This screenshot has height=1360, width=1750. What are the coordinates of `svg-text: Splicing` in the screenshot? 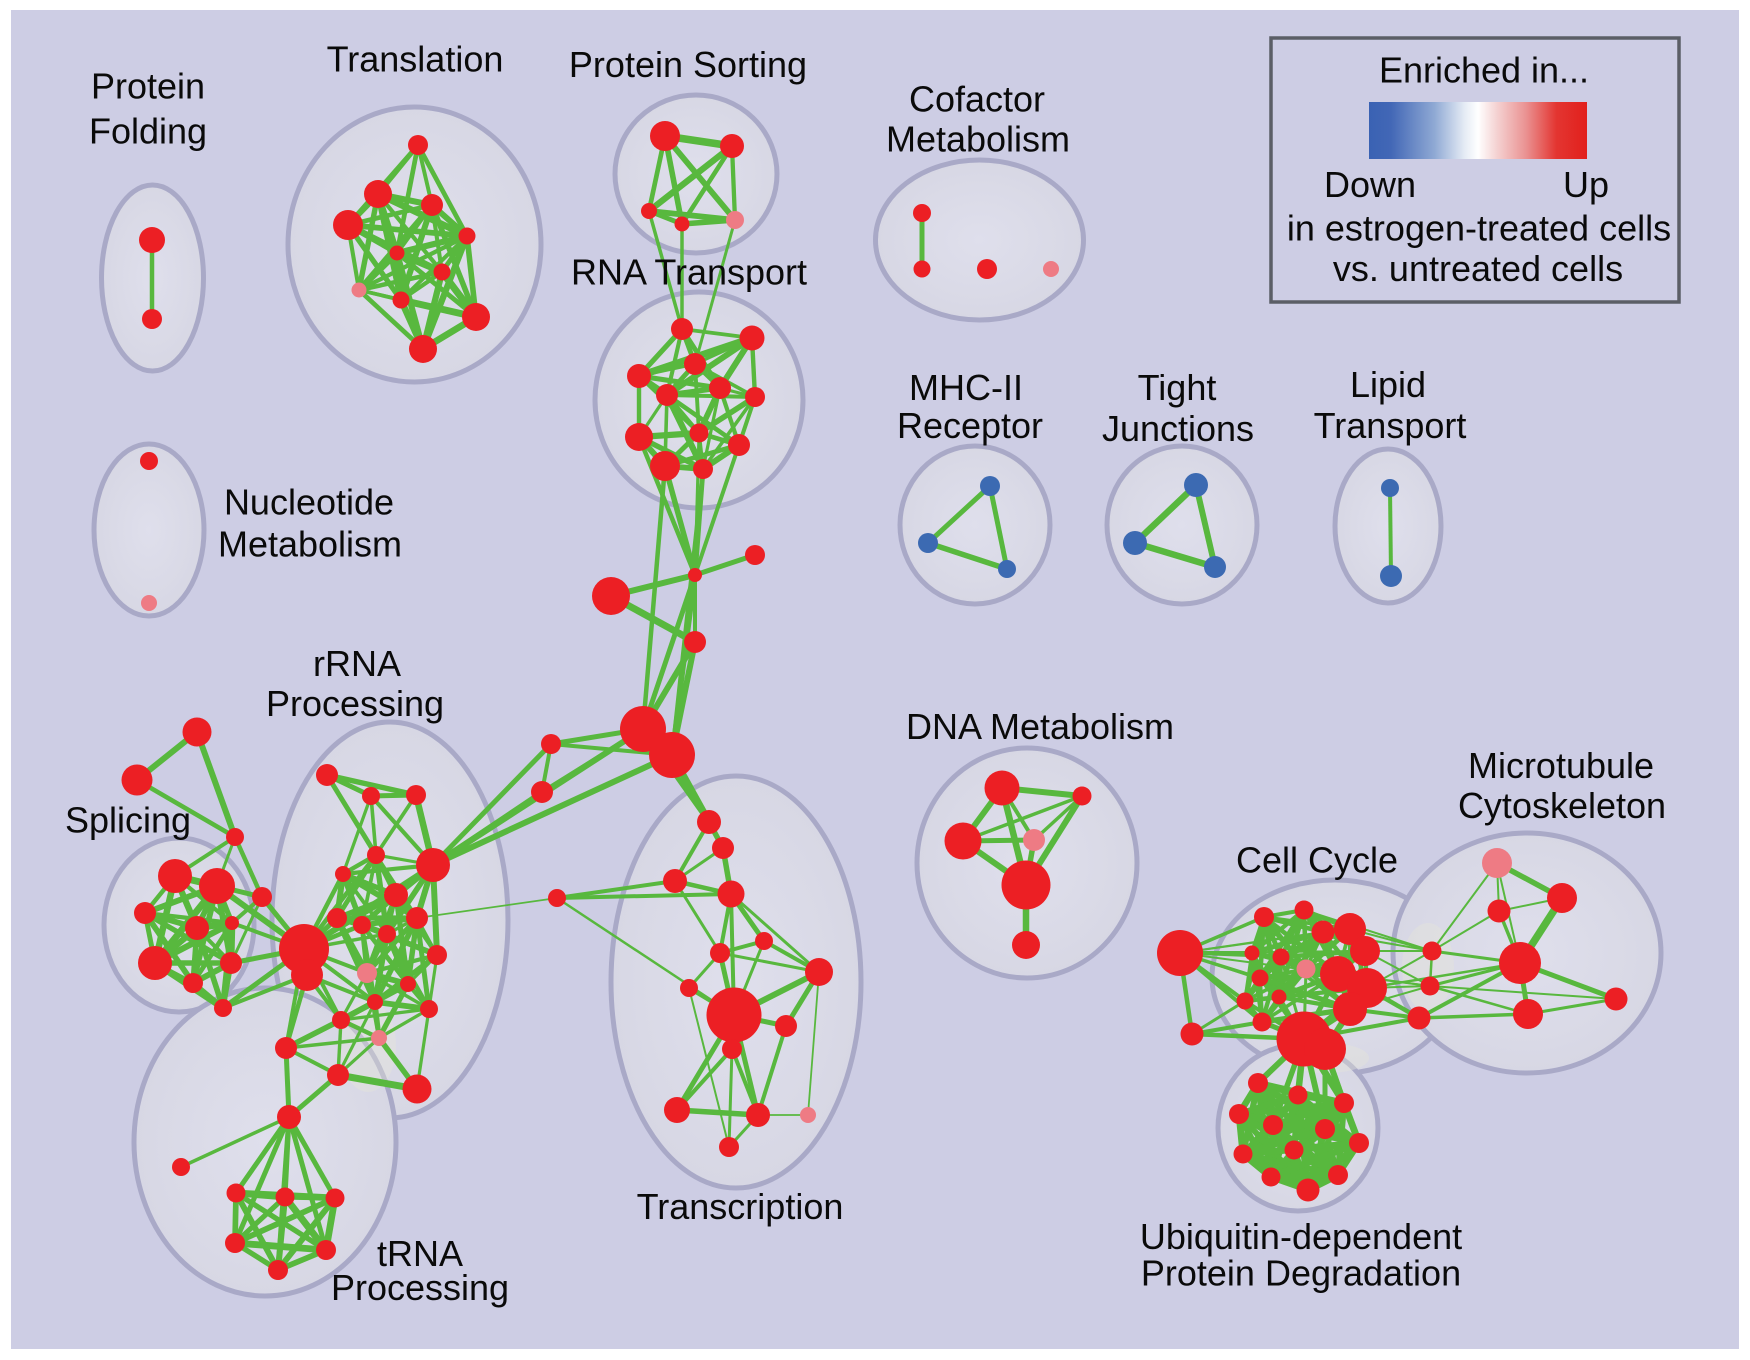 It's located at (128, 820).